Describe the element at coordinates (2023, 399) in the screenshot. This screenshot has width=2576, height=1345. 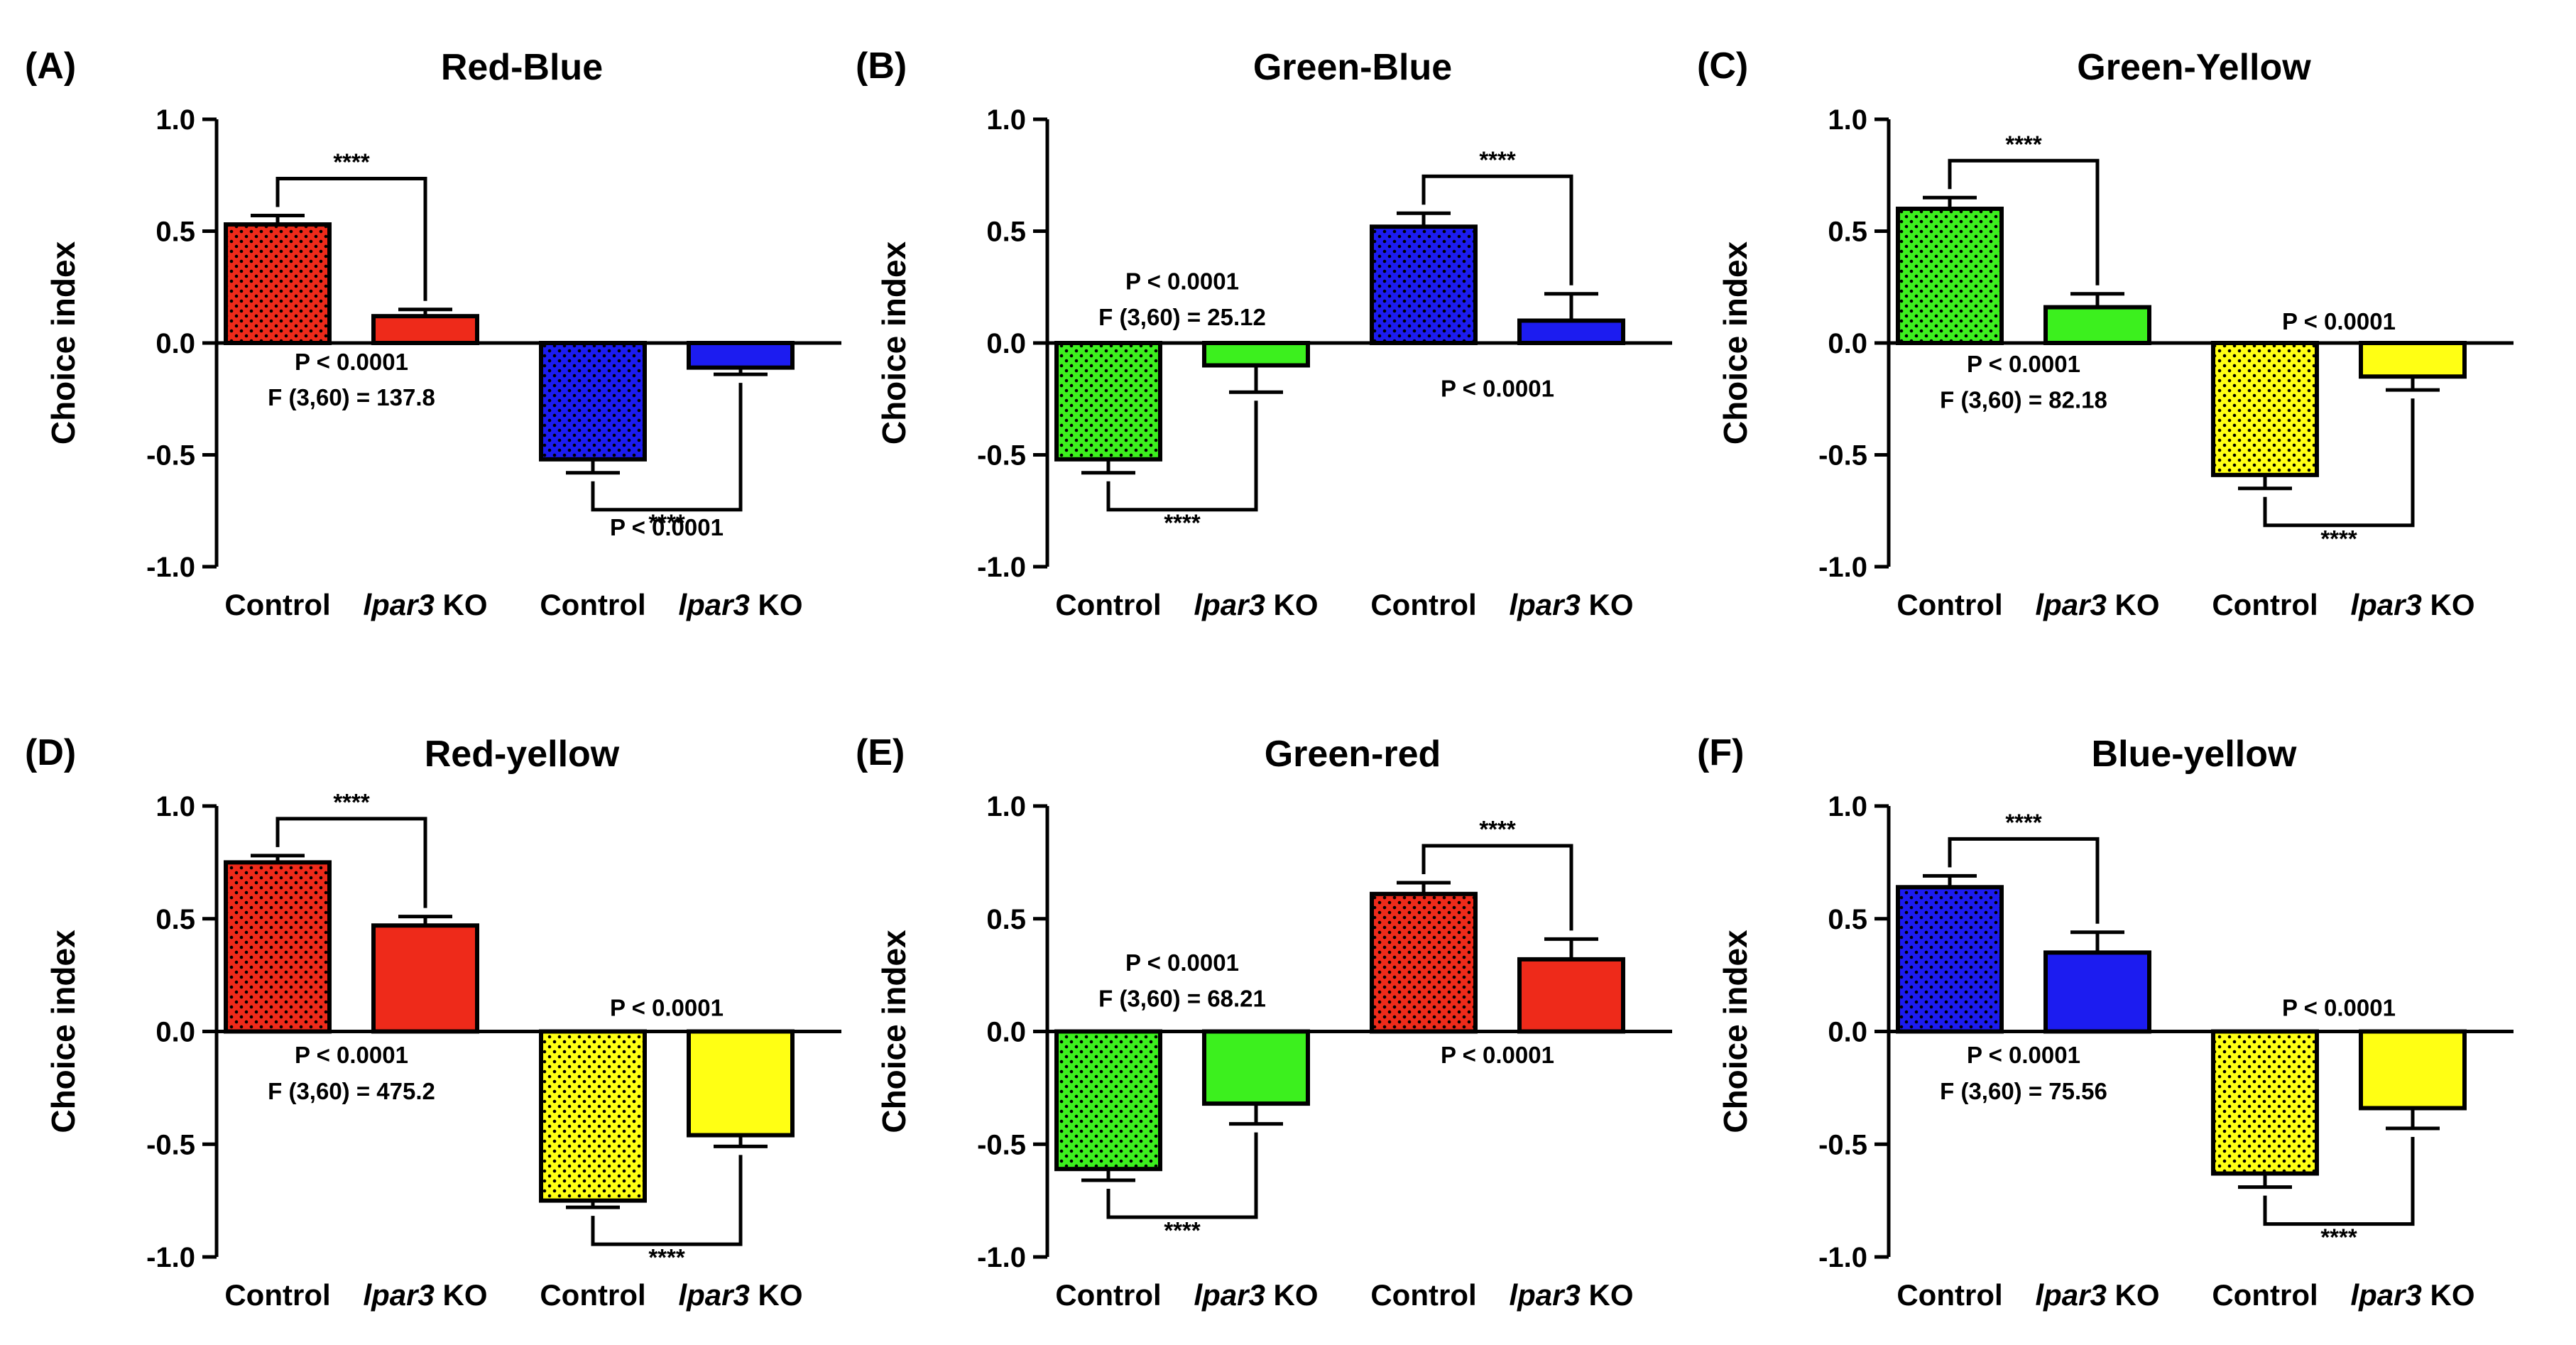
I see `stat-annotation-2: F (3,60) = 82.18` at that location.